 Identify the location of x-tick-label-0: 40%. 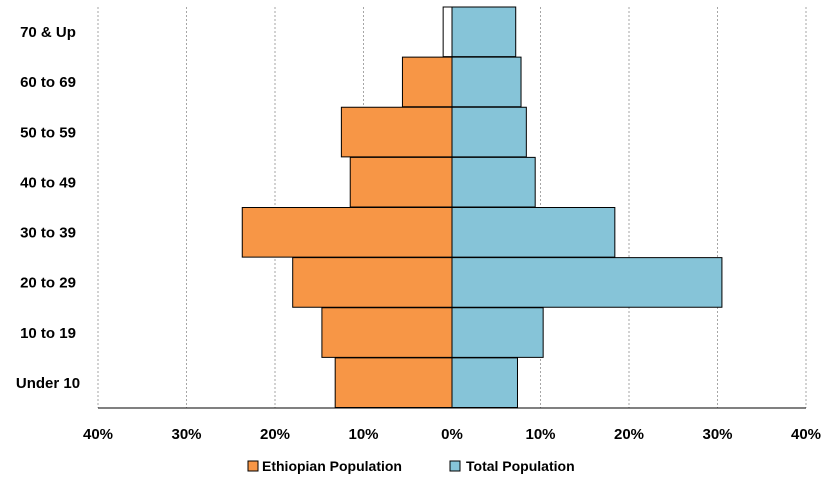
(98, 434).